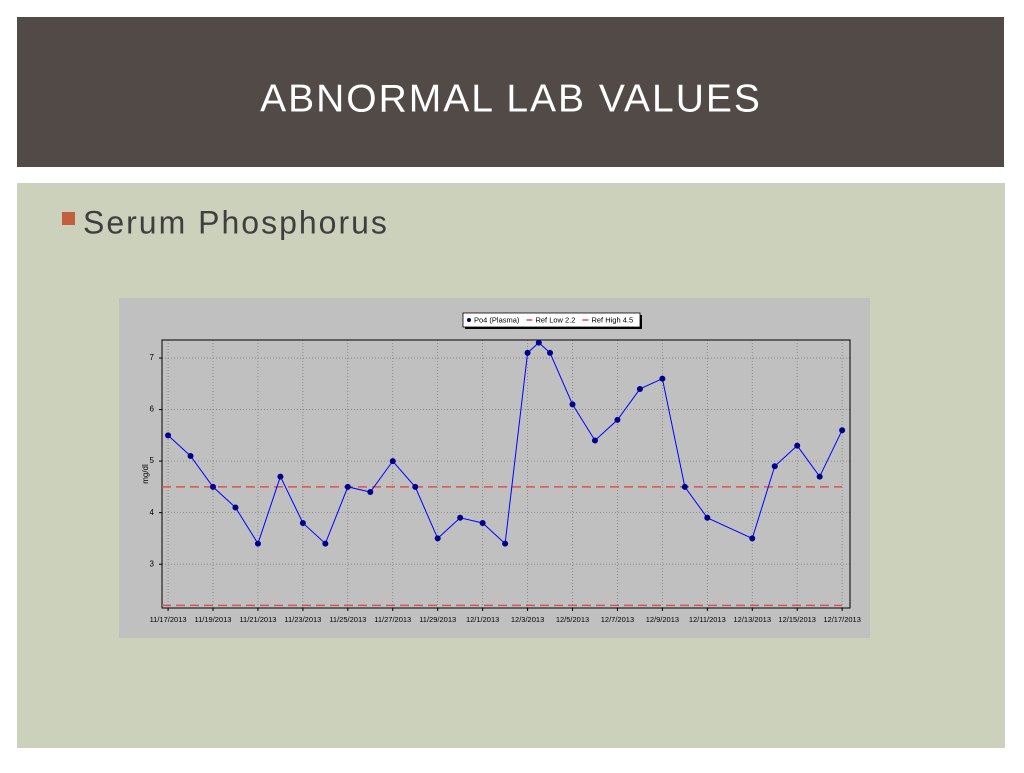 The height and width of the screenshot is (773, 1024). What do you see at coordinates (707, 619) in the screenshot?
I see `x-tick-label: 12/11/2013` at bounding box center [707, 619].